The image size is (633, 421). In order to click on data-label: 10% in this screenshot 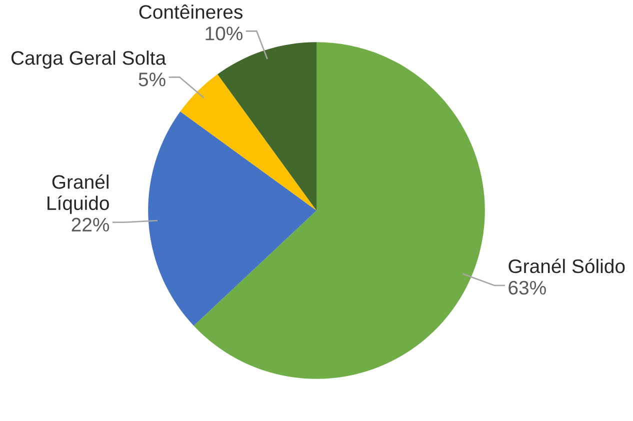, I will do `click(224, 33)`.